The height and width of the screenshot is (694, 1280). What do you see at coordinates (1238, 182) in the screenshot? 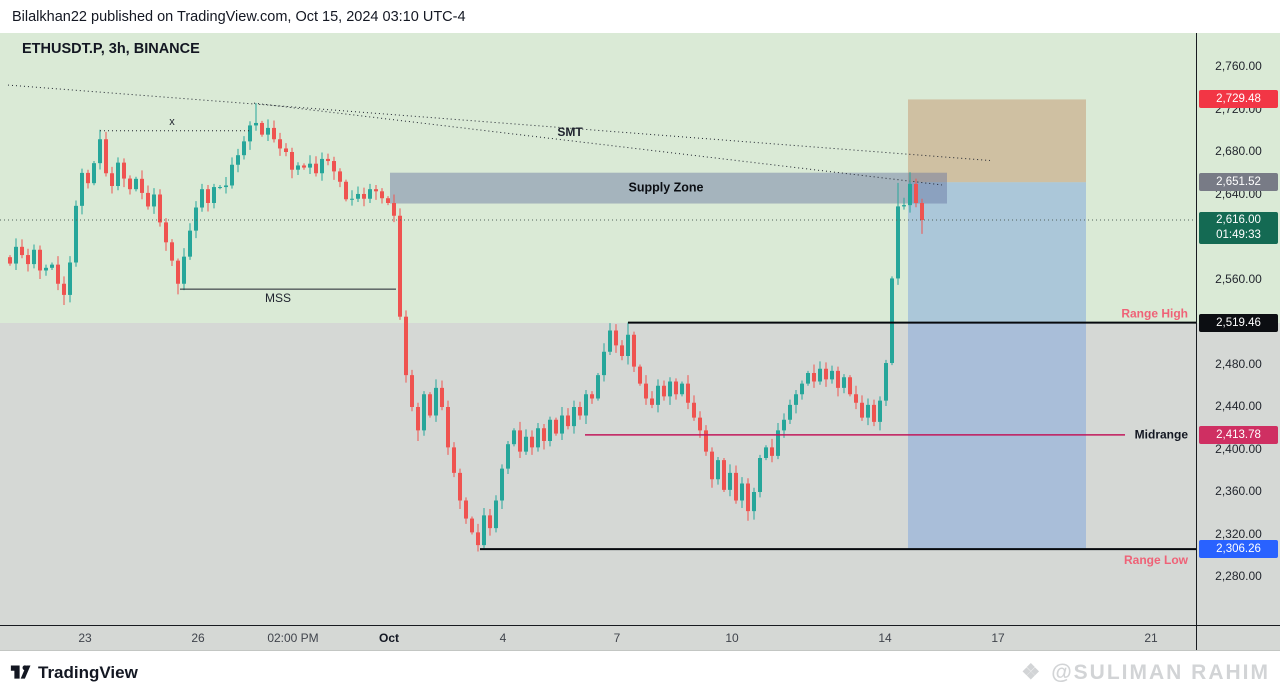
I see `price-badge: 2,651.52` at bounding box center [1238, 182].